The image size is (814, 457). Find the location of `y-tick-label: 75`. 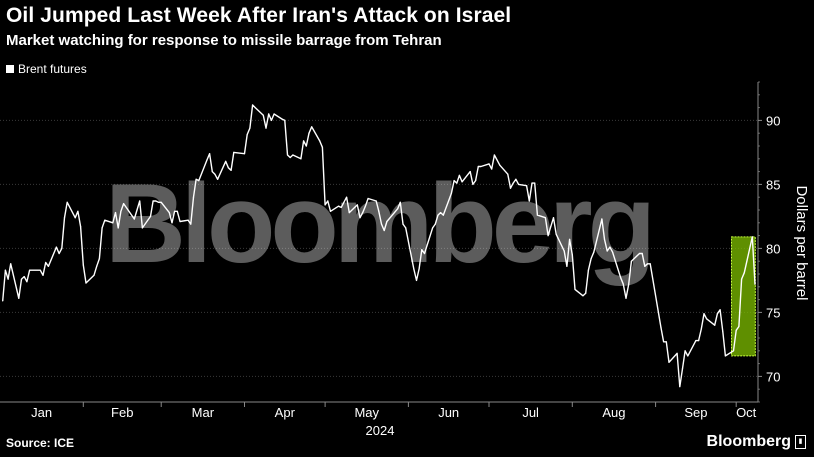

y-tick-label: 75 is located at coordinates (773, 312).